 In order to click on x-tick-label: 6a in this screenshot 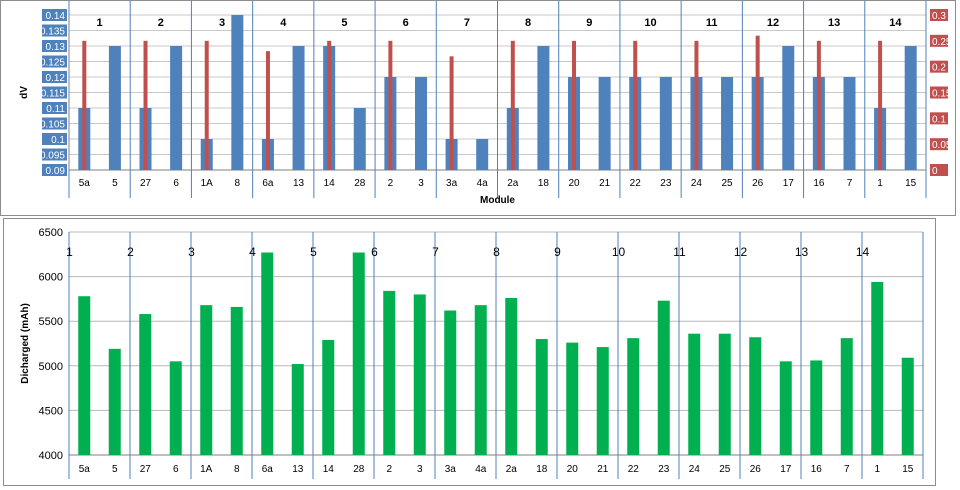, I will do `click(268, 469)`.